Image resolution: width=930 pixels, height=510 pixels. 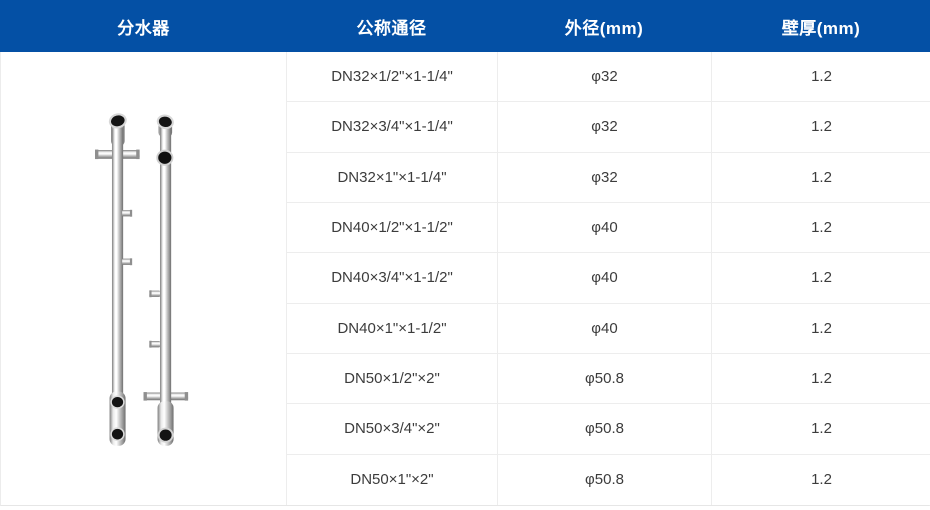 What do you see at coordinates (391, 429) in the screenshot?
I see `cell-nominal-diameter: DN50×3/4"×2"` at bounding box center [391, 429].